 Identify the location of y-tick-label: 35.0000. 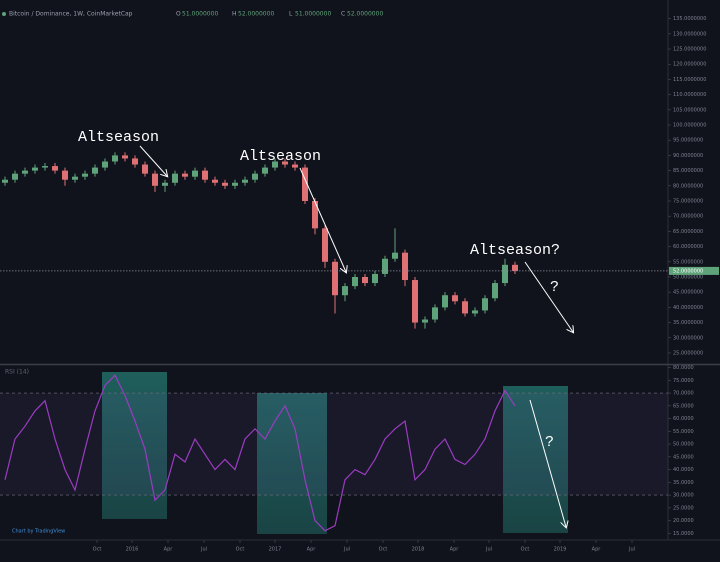
(683, 483).